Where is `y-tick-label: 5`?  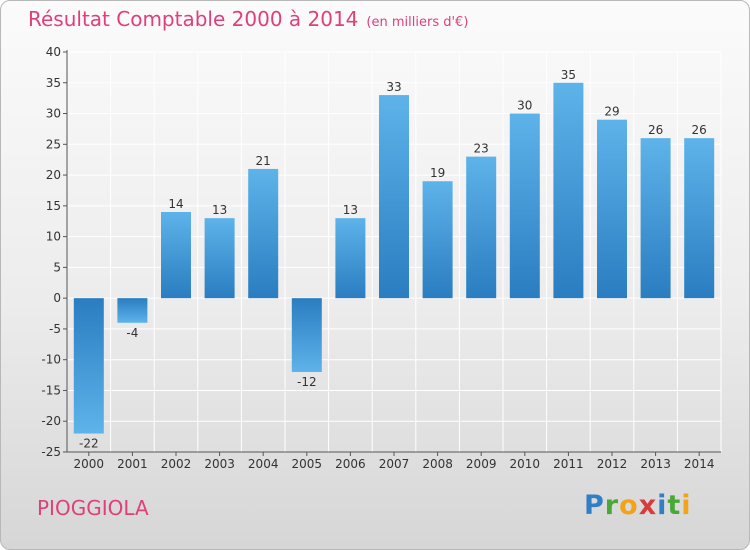 y-tick-label: 5 is located at coordinates (57, 267).